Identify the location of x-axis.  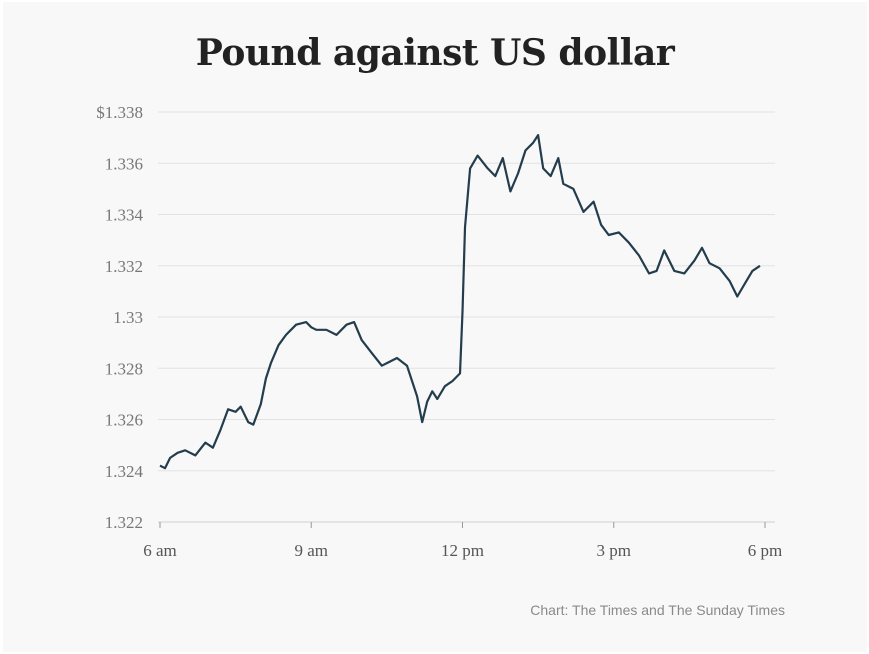
(466, 524).